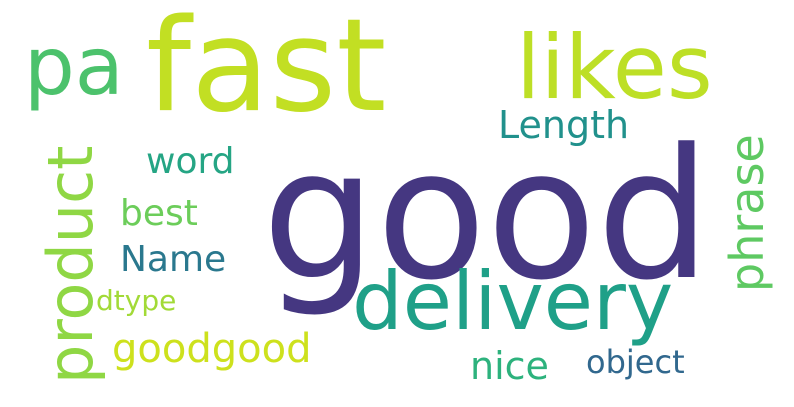 The height and width of the screenshot is (407, 794). What do you see at coordinates (212, 349) in the screenshot?
I see `word-goodgood: goodgood` at bounding box center [212, 349].